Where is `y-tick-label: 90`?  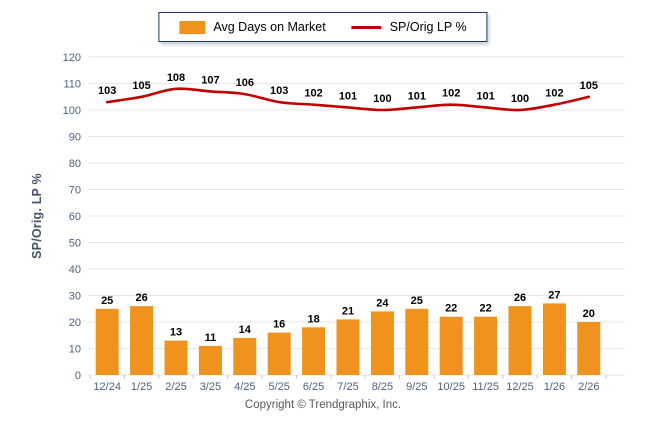 y-tick-label: 90 is located at coordinates (75, 138).